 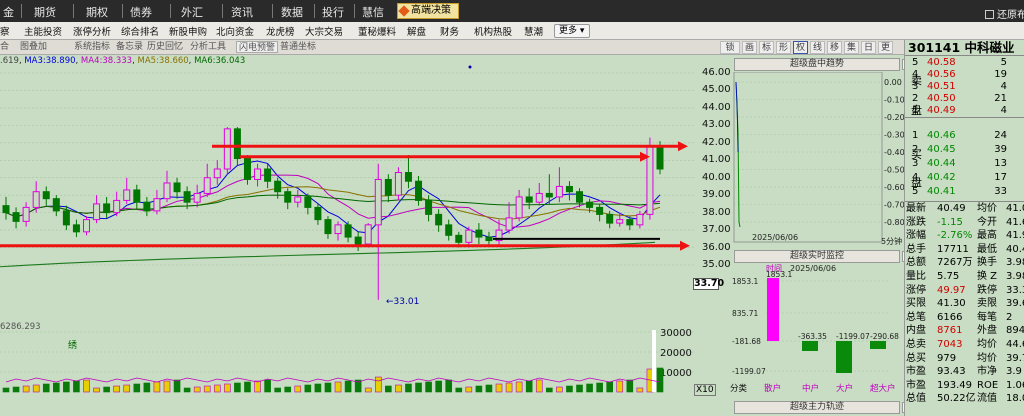 What do you see at coordinates (916, 358) in the screenshot?
I see `stat-label: 总买` at bounding box center [916, 358].